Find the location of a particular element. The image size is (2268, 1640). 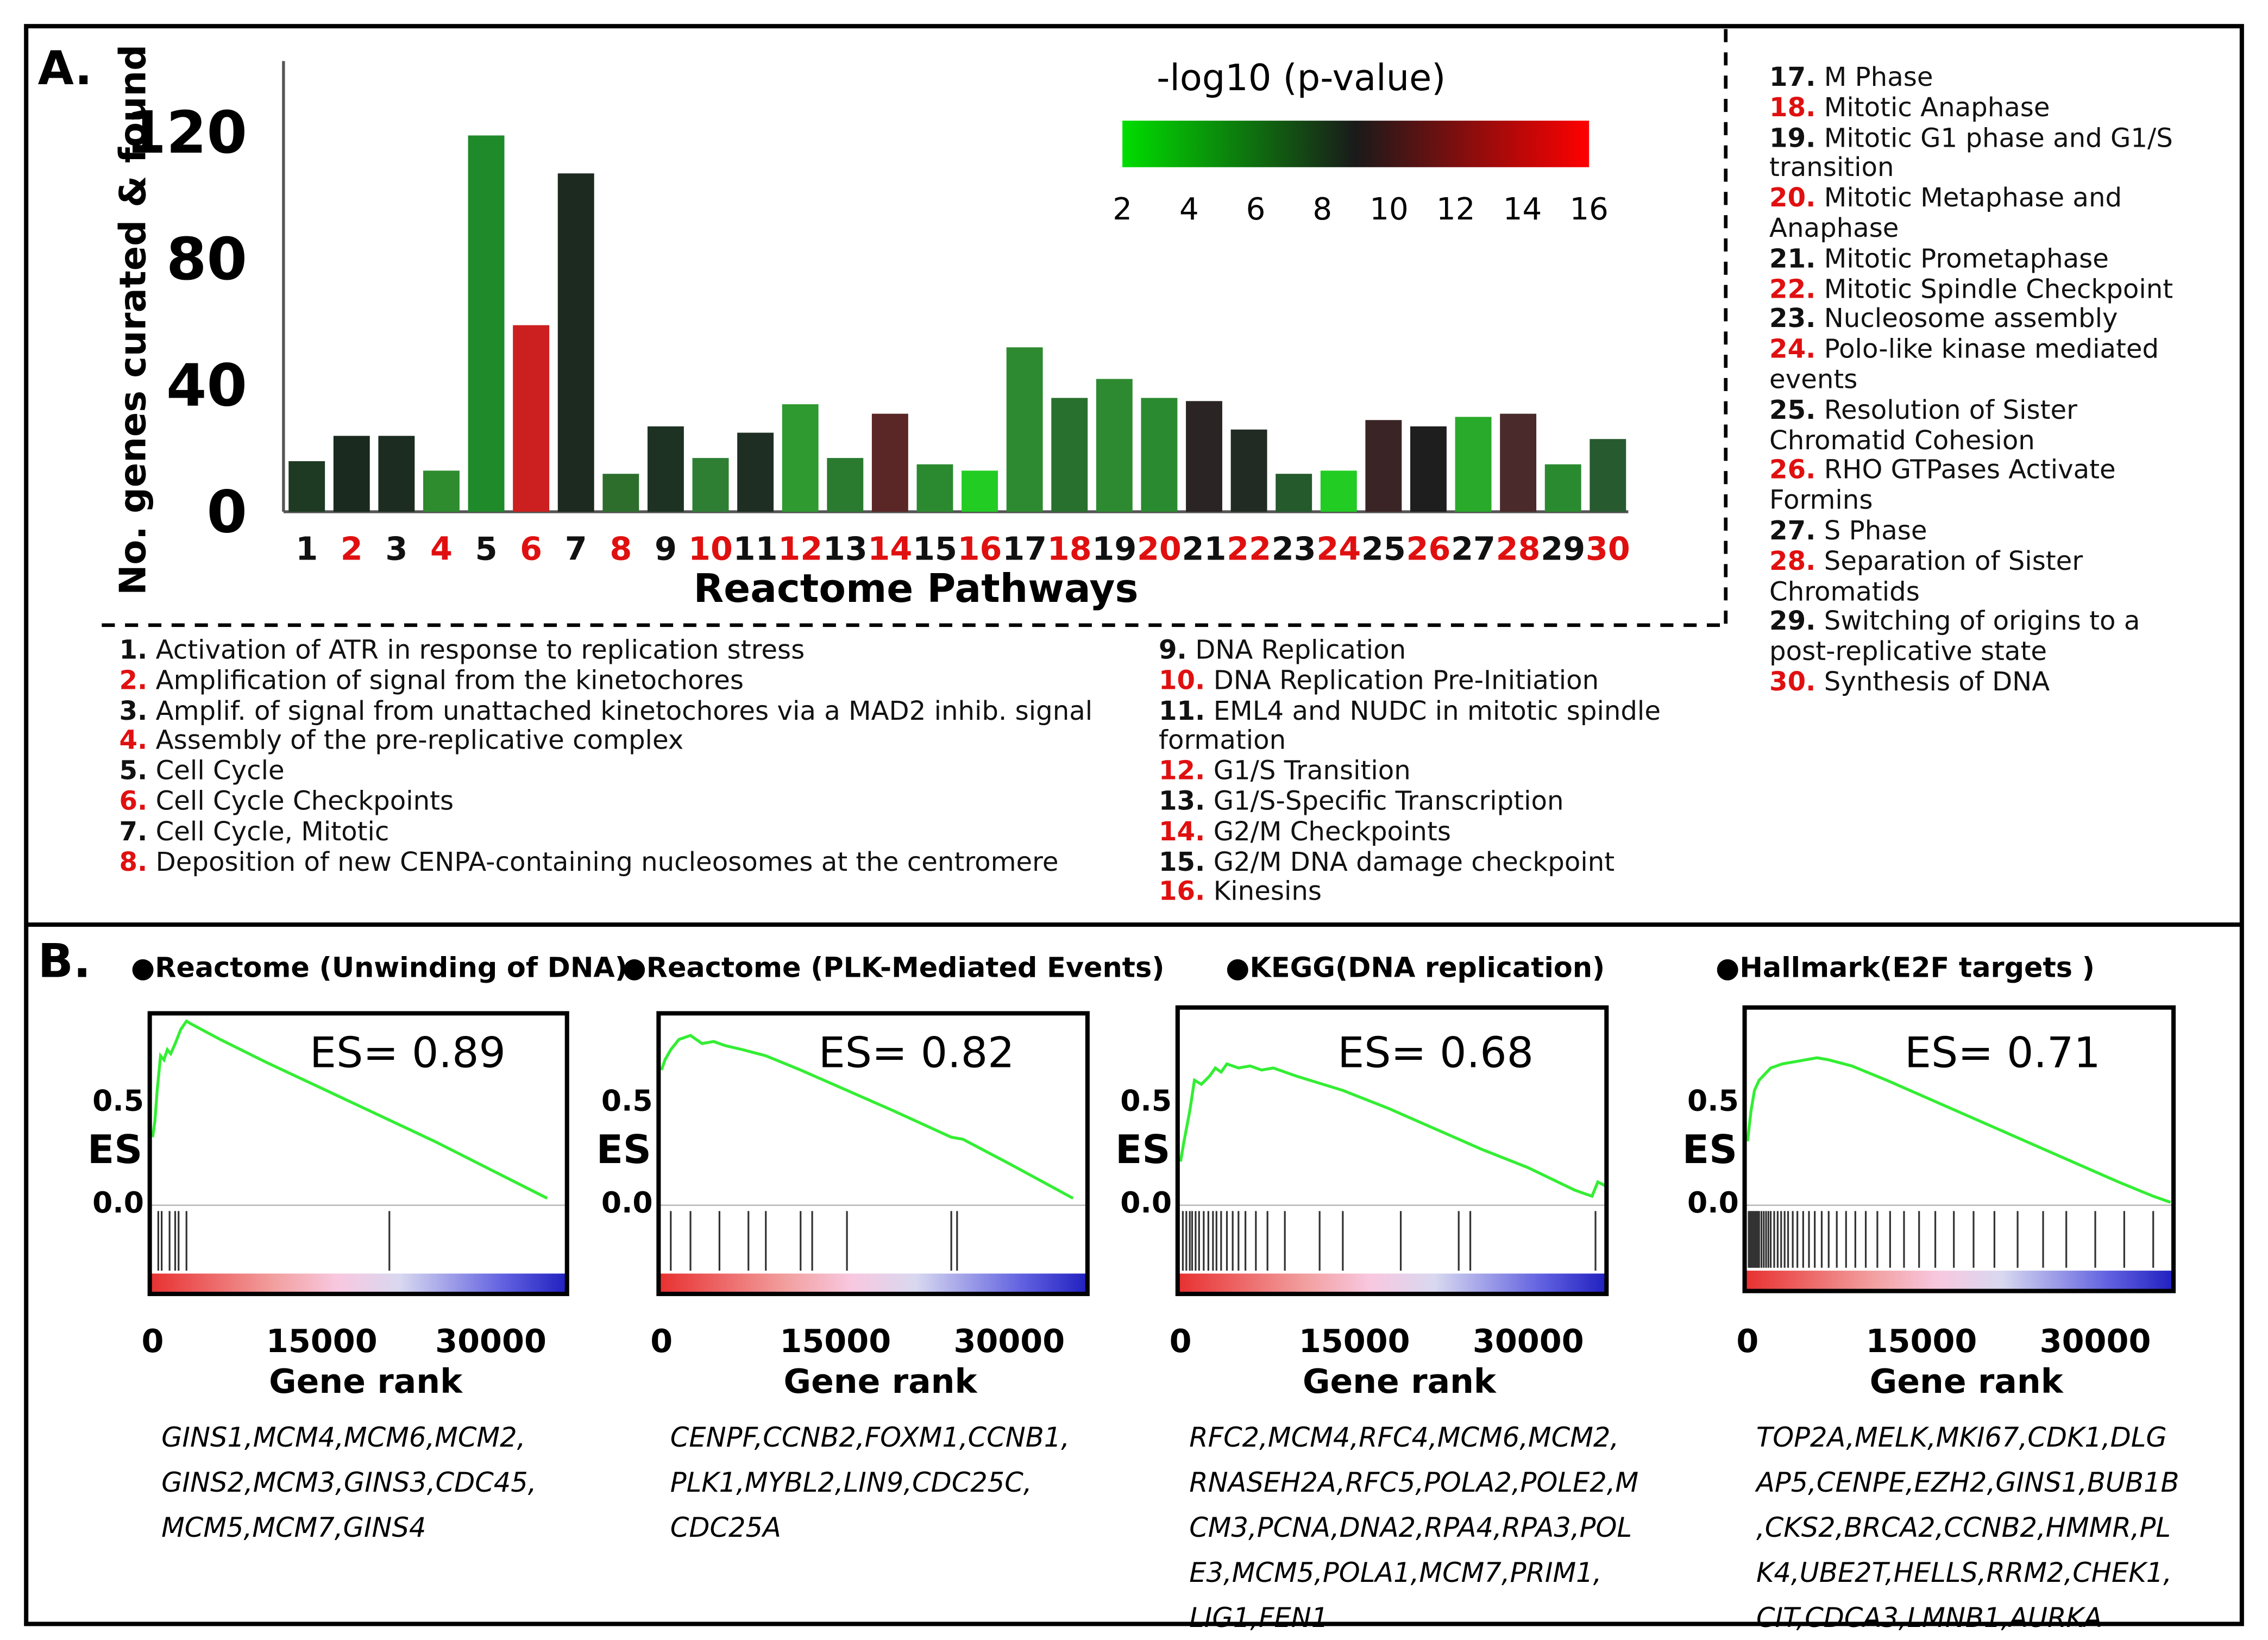

legend-text: S Phase is located at coordinates (1876, 531).